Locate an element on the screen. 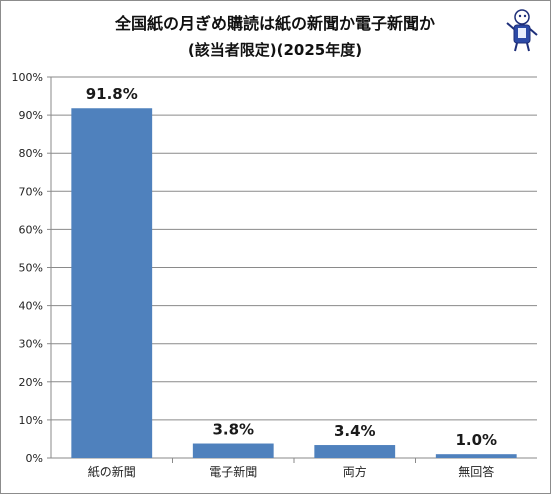  y-tick-label: 80% is located at coordinates (31, 153).